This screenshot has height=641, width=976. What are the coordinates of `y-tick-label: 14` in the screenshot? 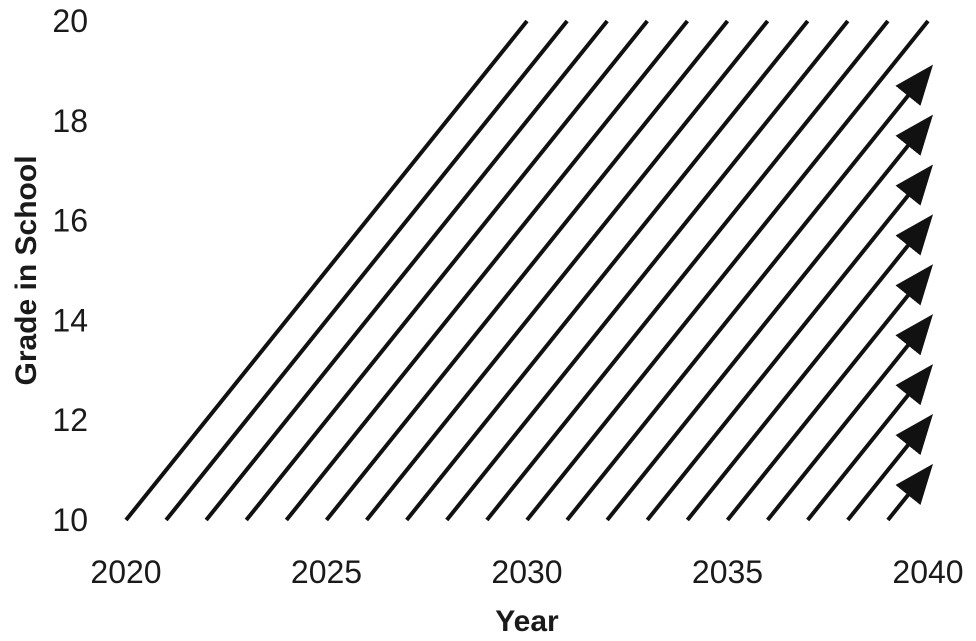 It's located at (70, 320).